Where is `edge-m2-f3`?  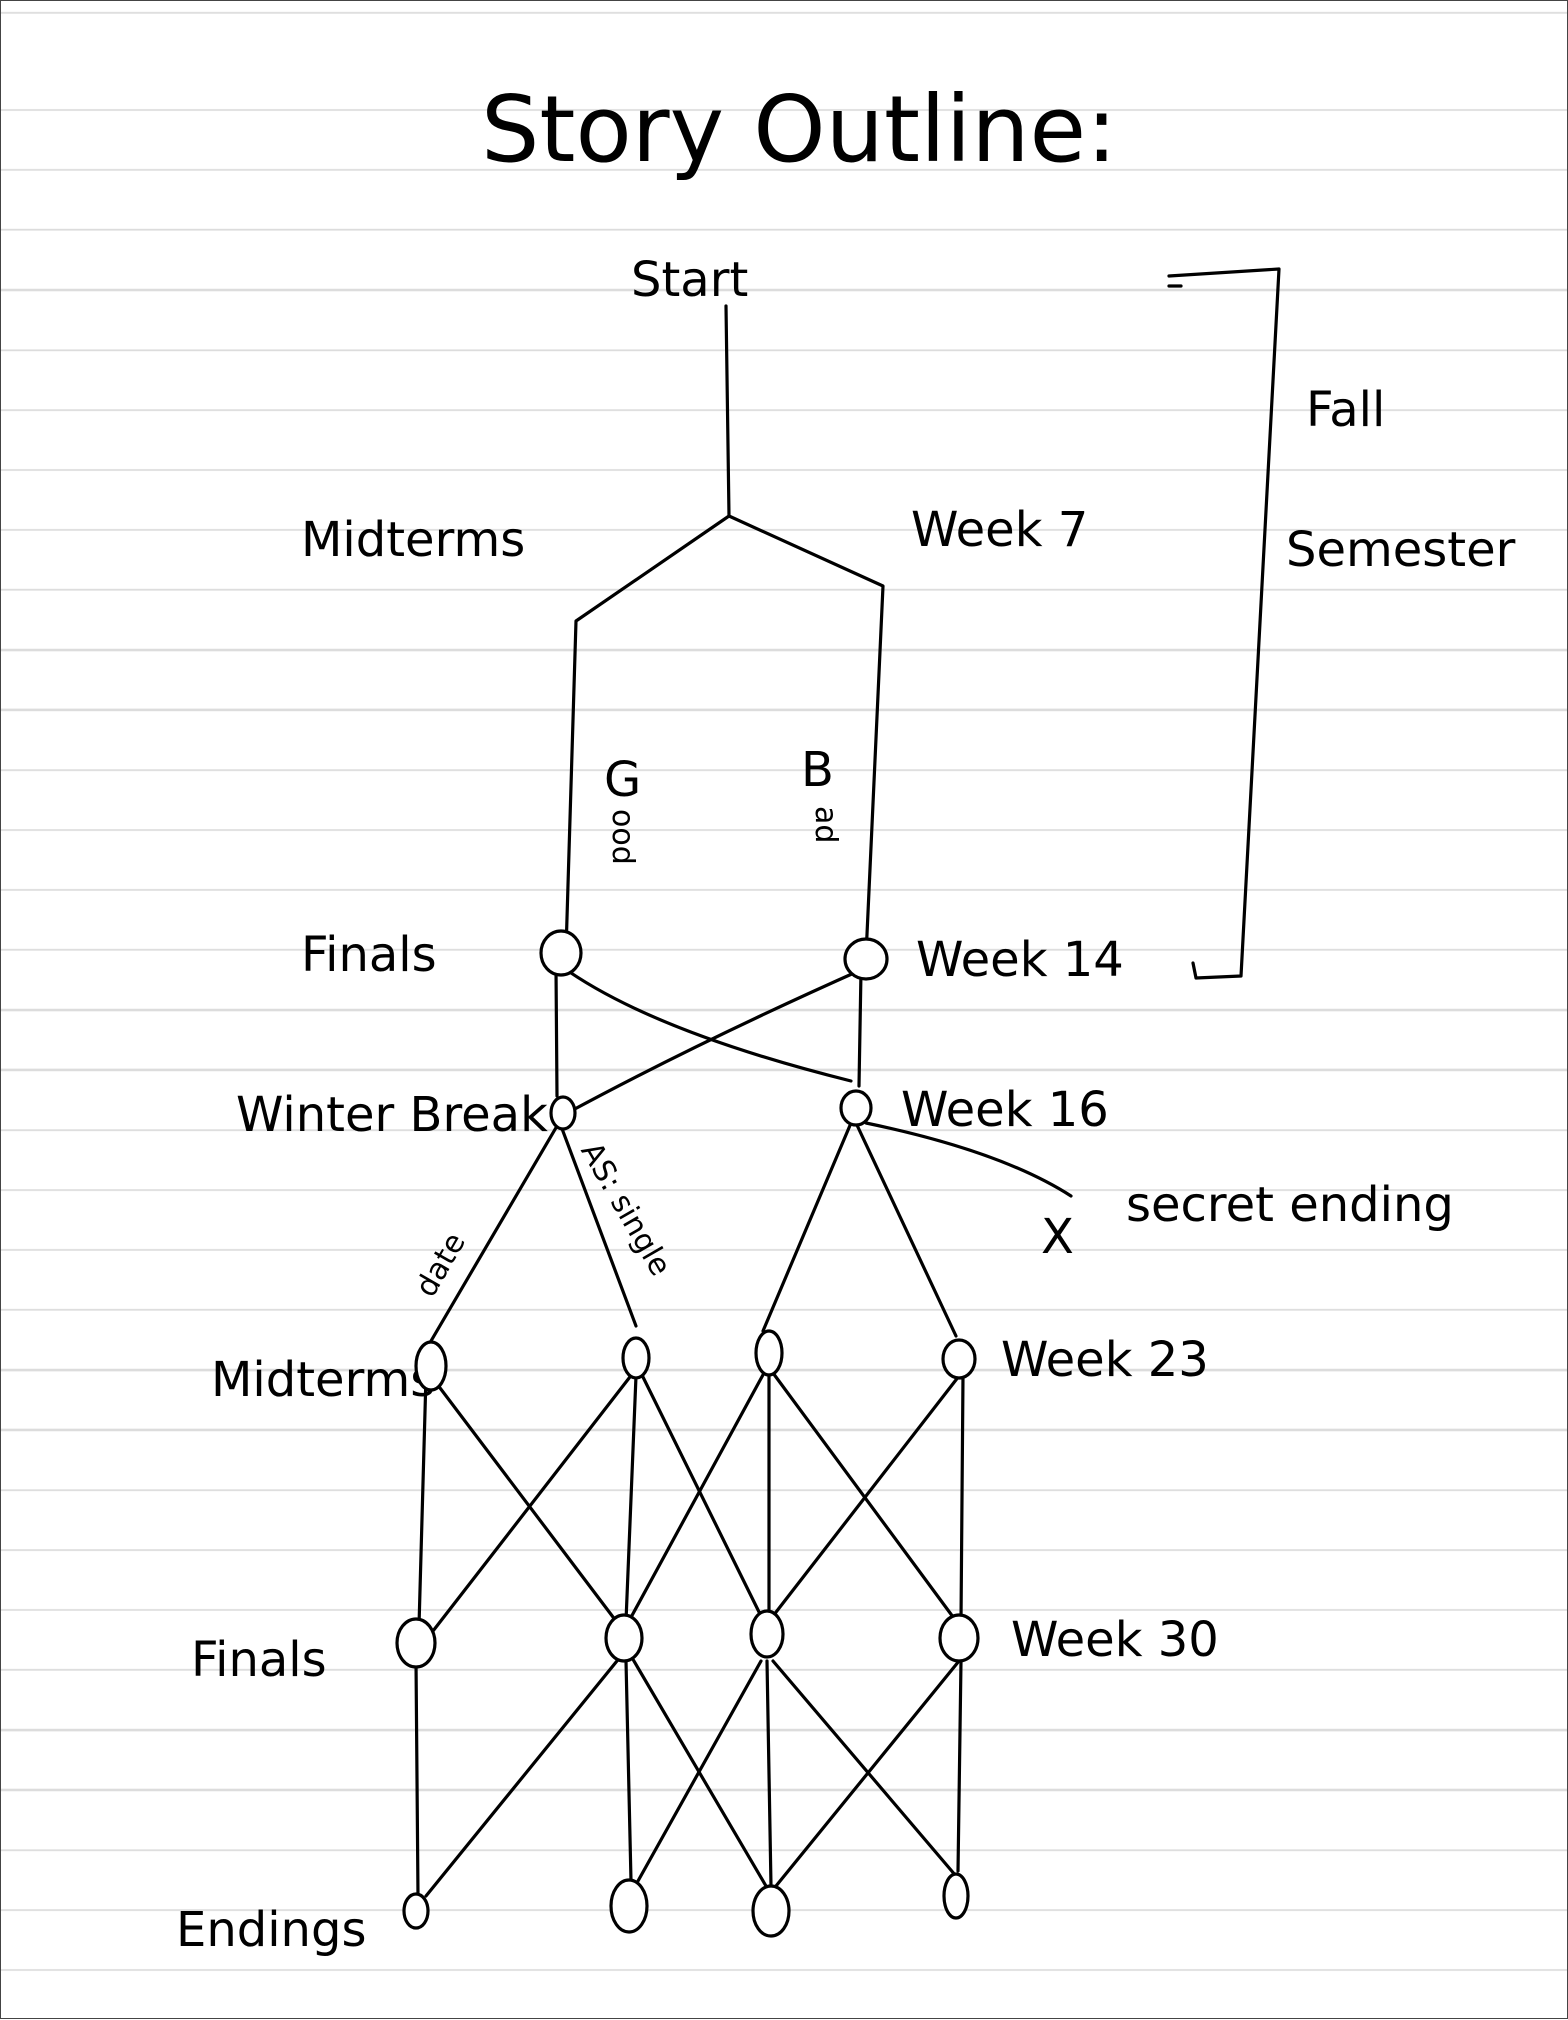
edge-m2-f3 is located at coordinates (701, 1494).